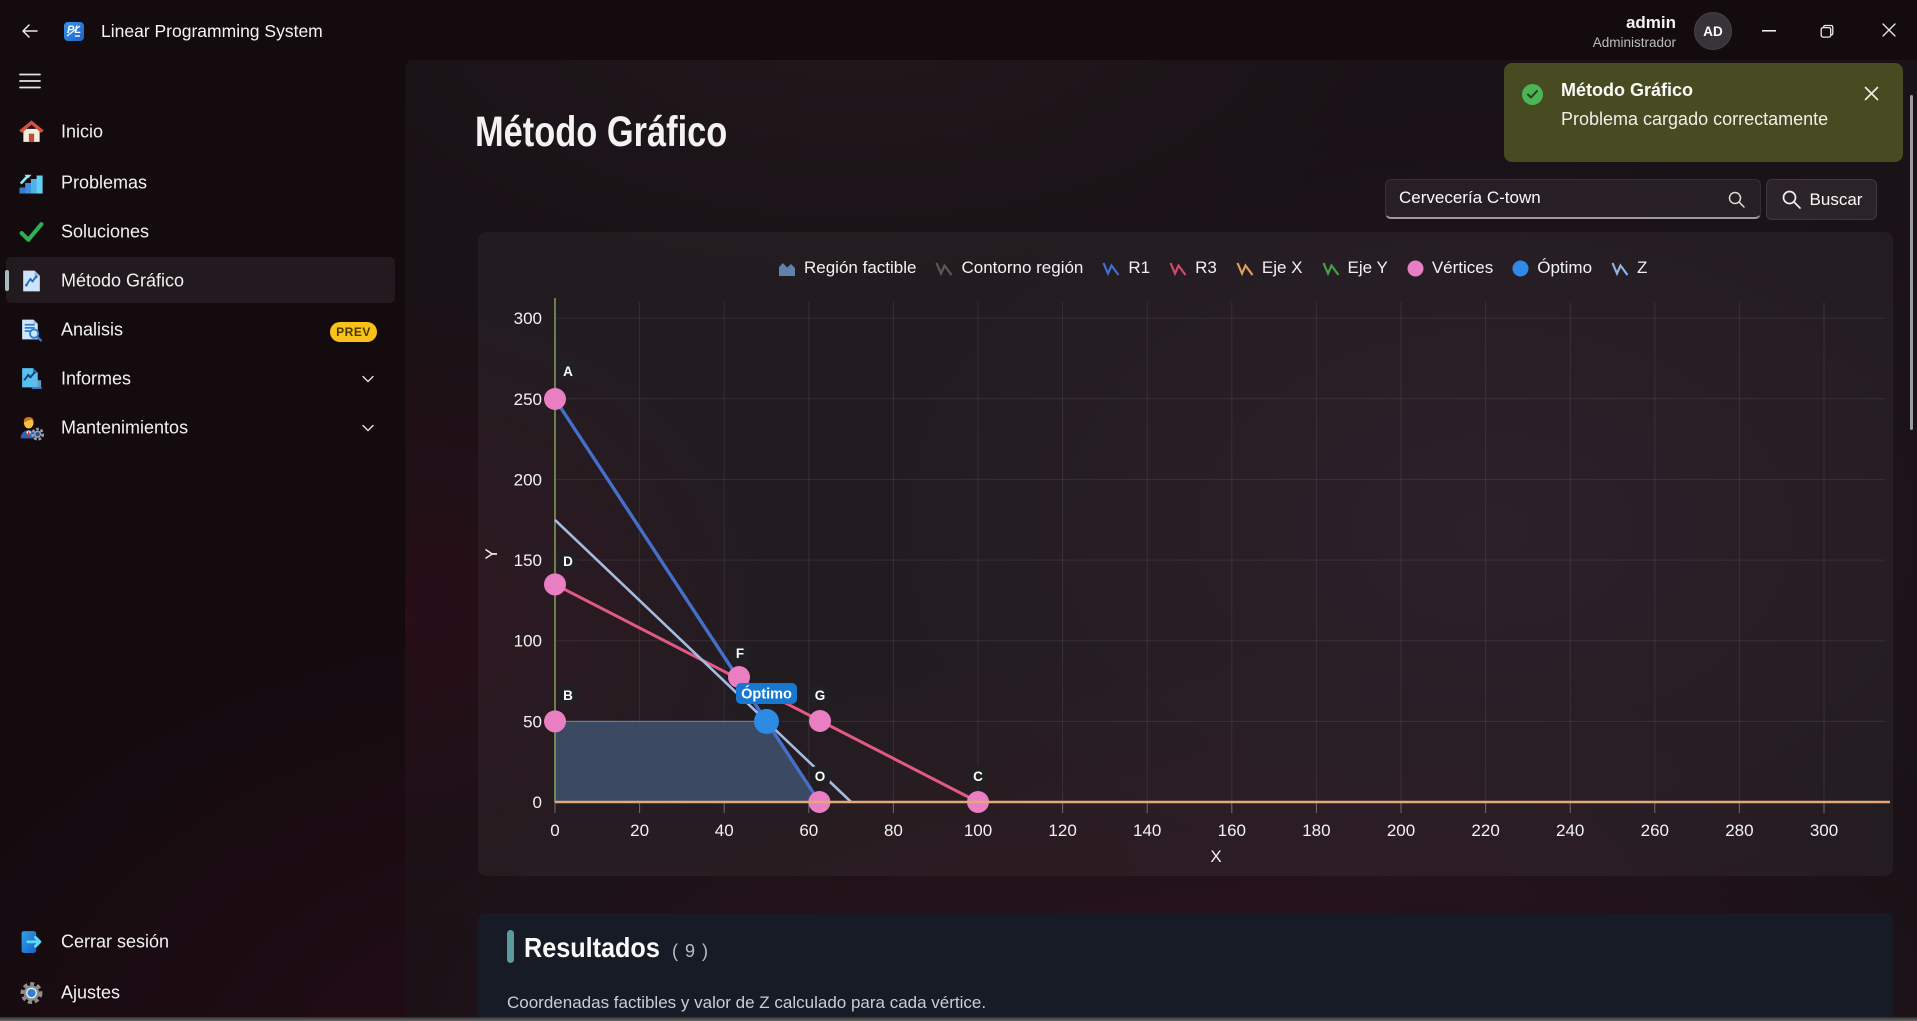 This screenshot has width=1917, height=1021. Describe the element at coordinates (568, 695) in the screenshot. I see `svg-text: B` at that location.